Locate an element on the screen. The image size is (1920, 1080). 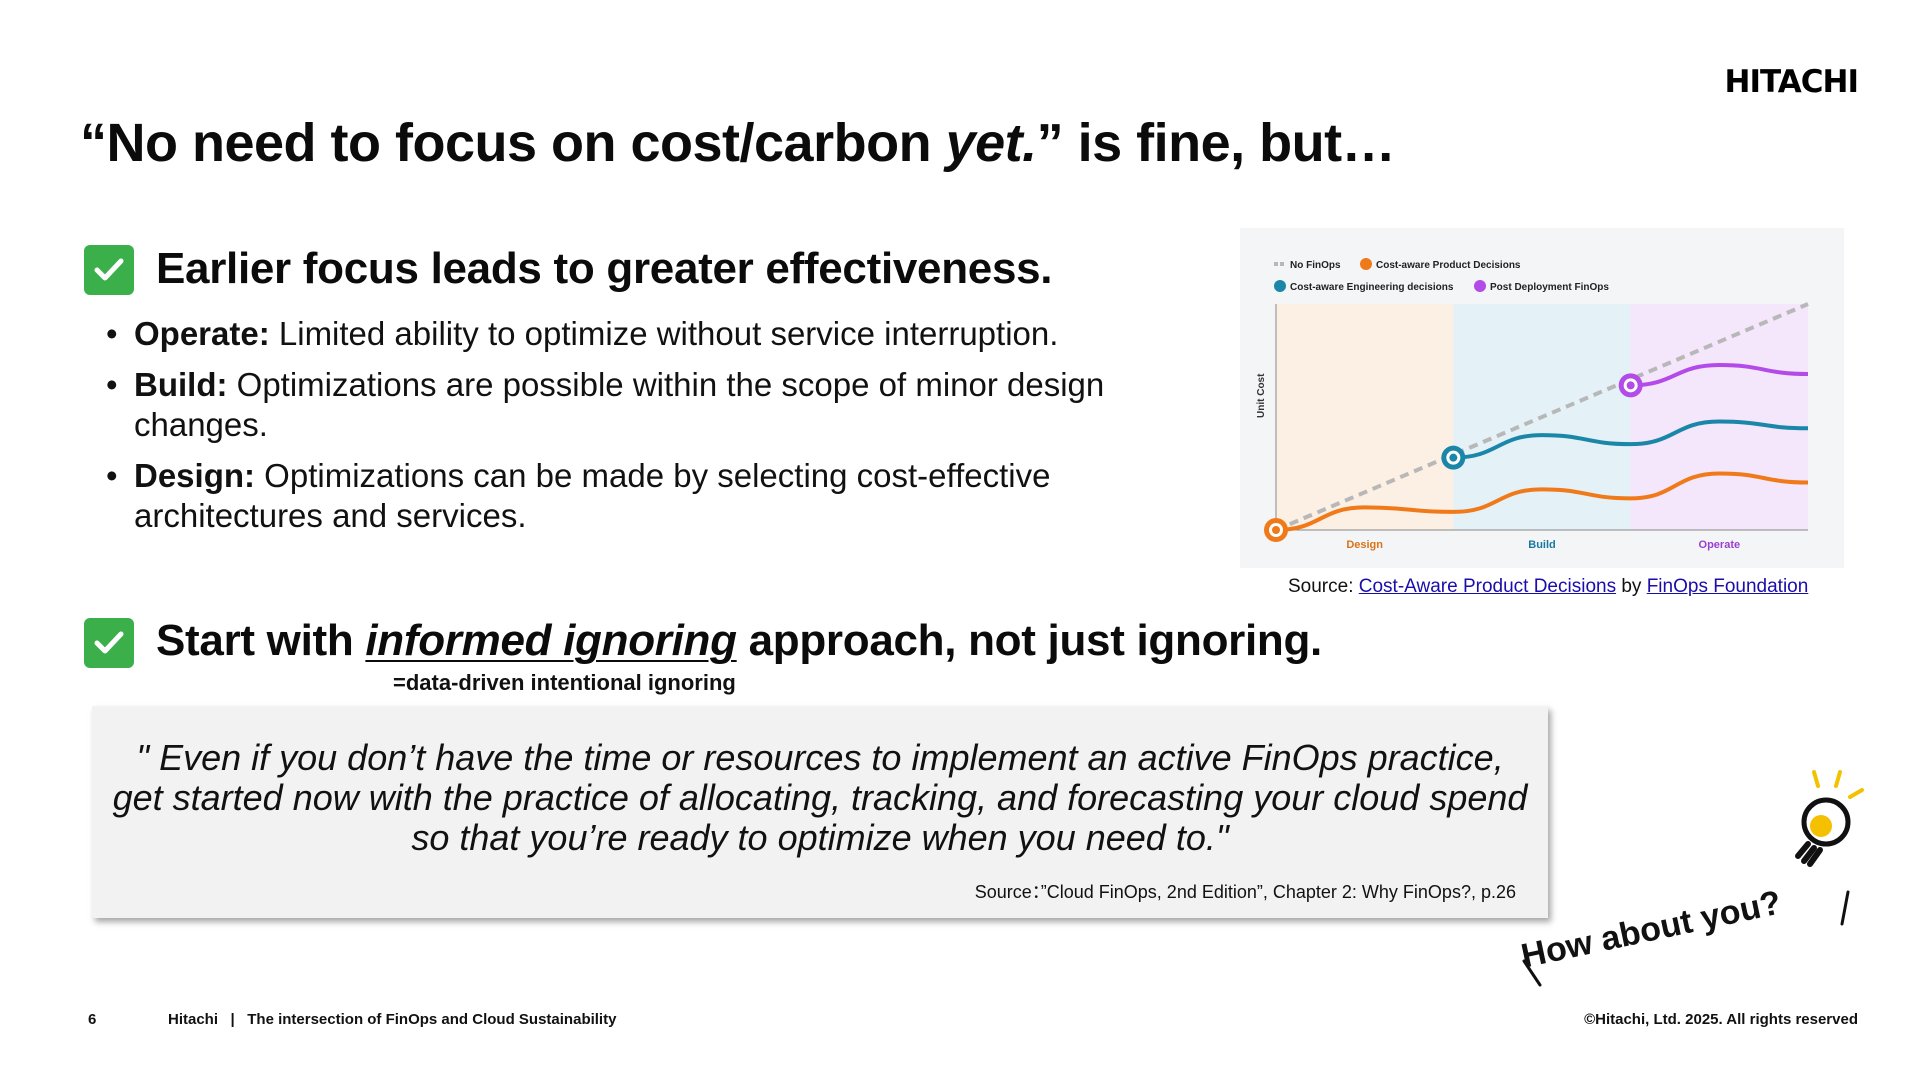
series-line-no-finops is located at coordinates (1542, 417).